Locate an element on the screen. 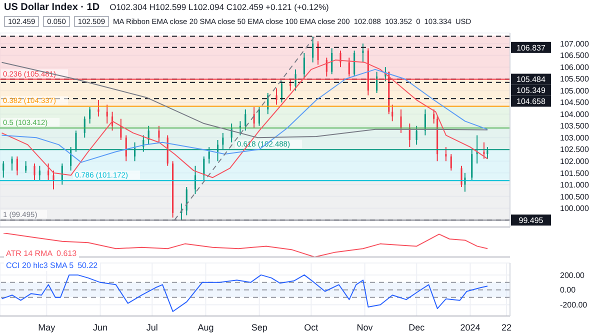 The height and width of the screenshot is (334, 600). y-tick-label: 200.00 is located at coordinates (573, 275).